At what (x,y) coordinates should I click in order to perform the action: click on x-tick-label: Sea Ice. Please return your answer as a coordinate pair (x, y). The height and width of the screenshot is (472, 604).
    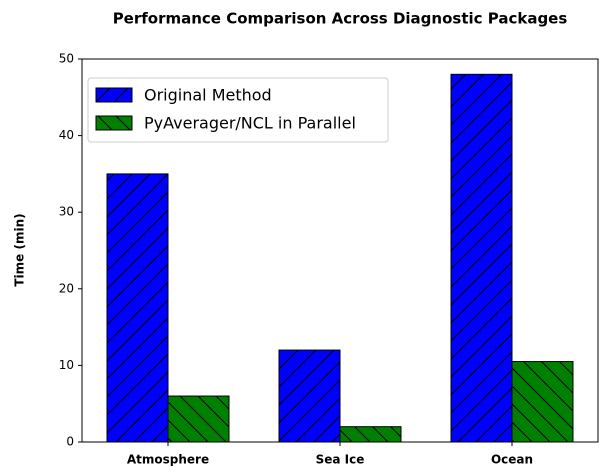
    Looking at the image, I should click on (340, 460).